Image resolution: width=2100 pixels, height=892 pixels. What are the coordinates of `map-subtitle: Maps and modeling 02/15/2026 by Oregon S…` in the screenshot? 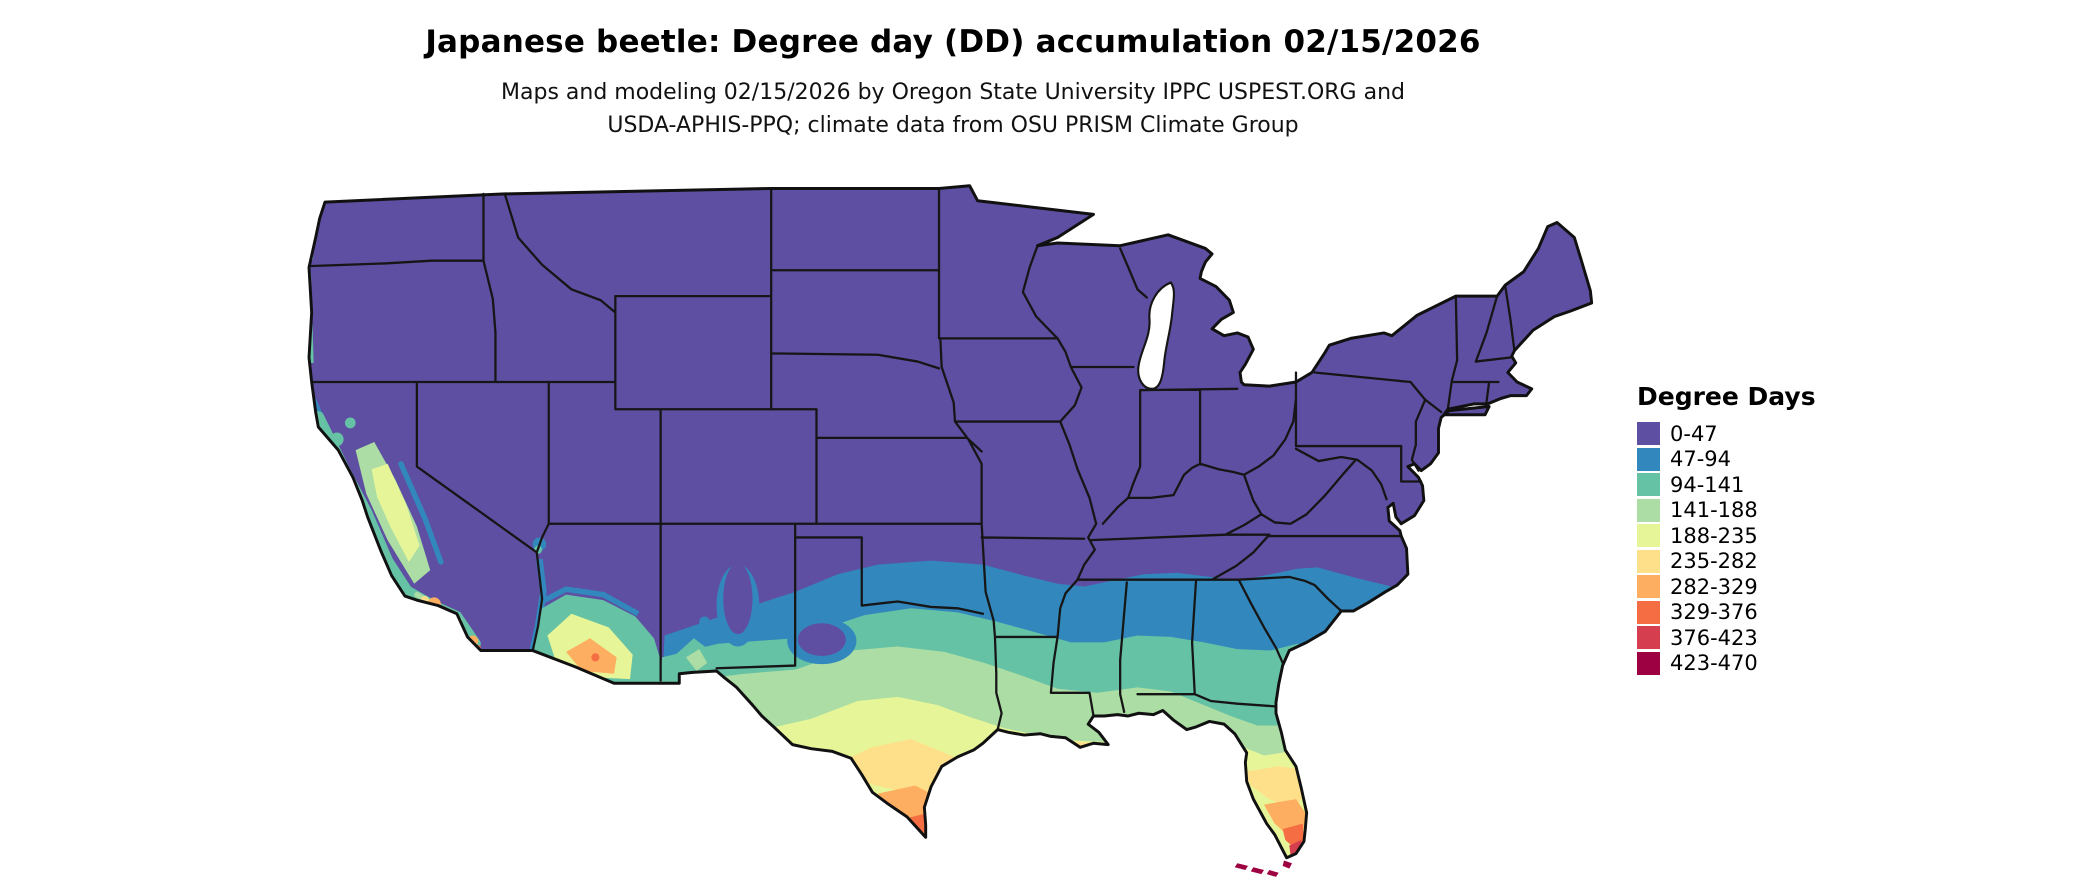 It's located at (953, 109).